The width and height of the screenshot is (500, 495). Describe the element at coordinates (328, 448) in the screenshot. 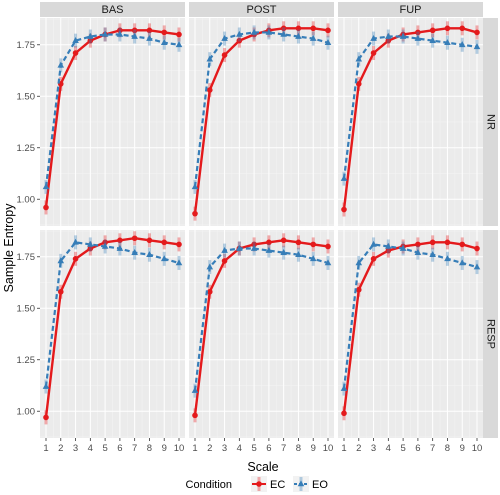

I see `x-tick-label: 10` at that location.